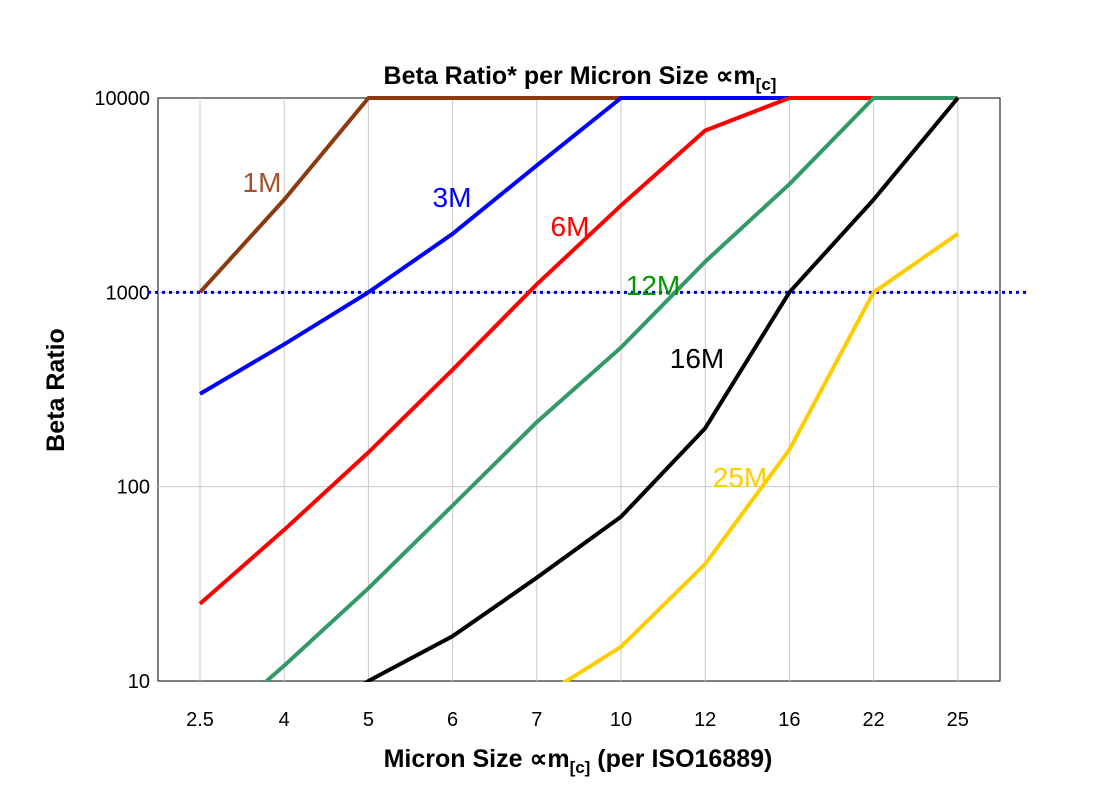  Describe the element at coordinates (133, 488) in the screenshot. I see `y-tick-label: 100` at that location.